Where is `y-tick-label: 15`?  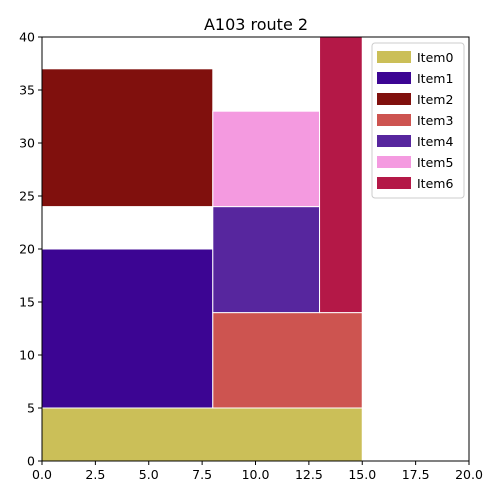
y-tick-label: 15 is located at coordinates (27, 302).